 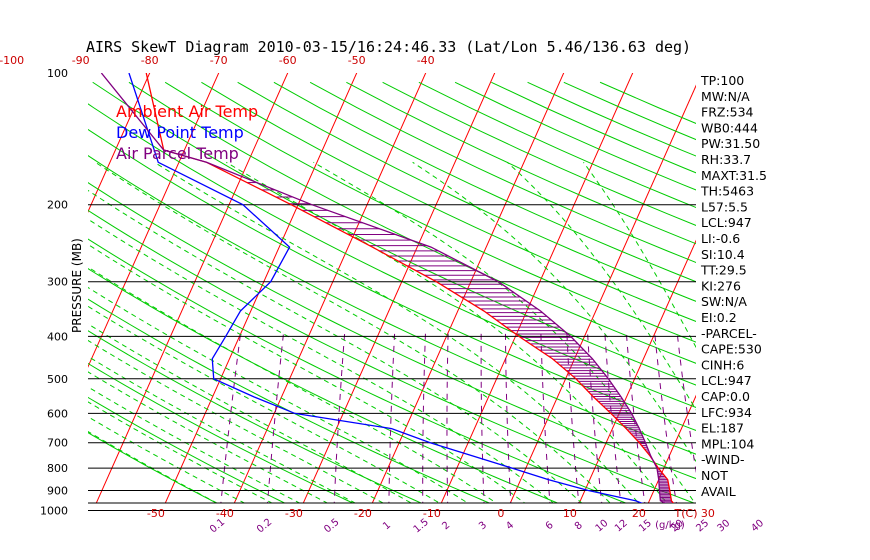 I want to click on legend-dew-point-temp: Dew Point Temp, so click(x=180, y=132).